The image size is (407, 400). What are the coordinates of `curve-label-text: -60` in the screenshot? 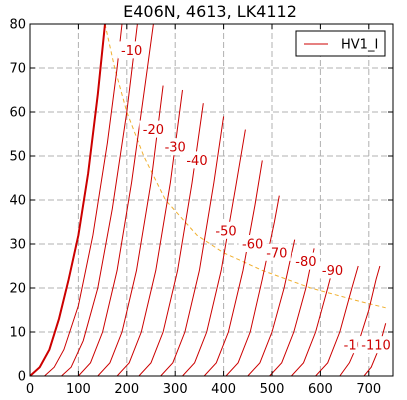 It's located at (252, 245).